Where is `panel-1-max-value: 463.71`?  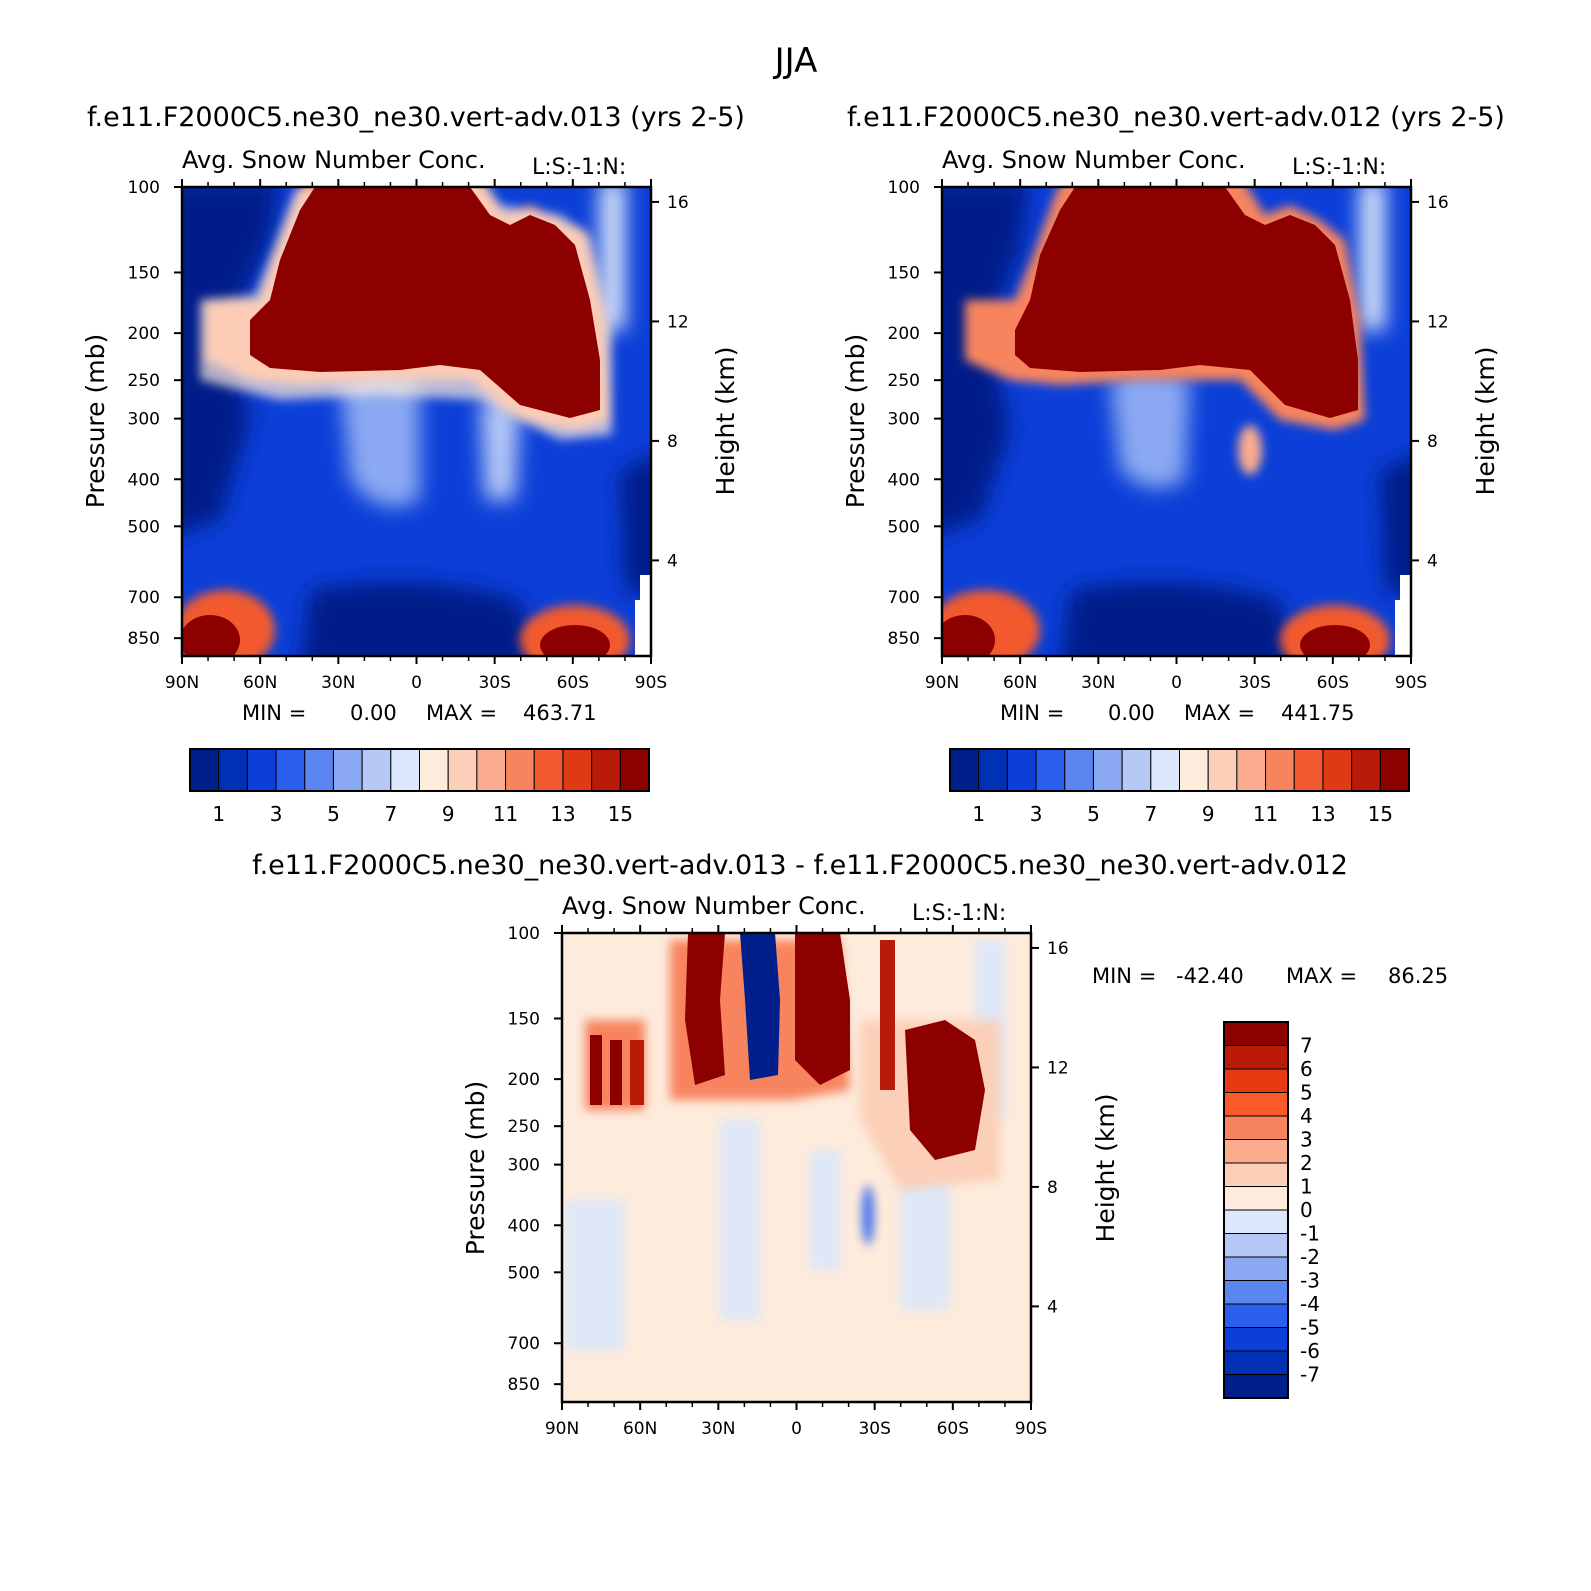 panel-1-max-value: 463.71 is located at coordinates (559, 713).